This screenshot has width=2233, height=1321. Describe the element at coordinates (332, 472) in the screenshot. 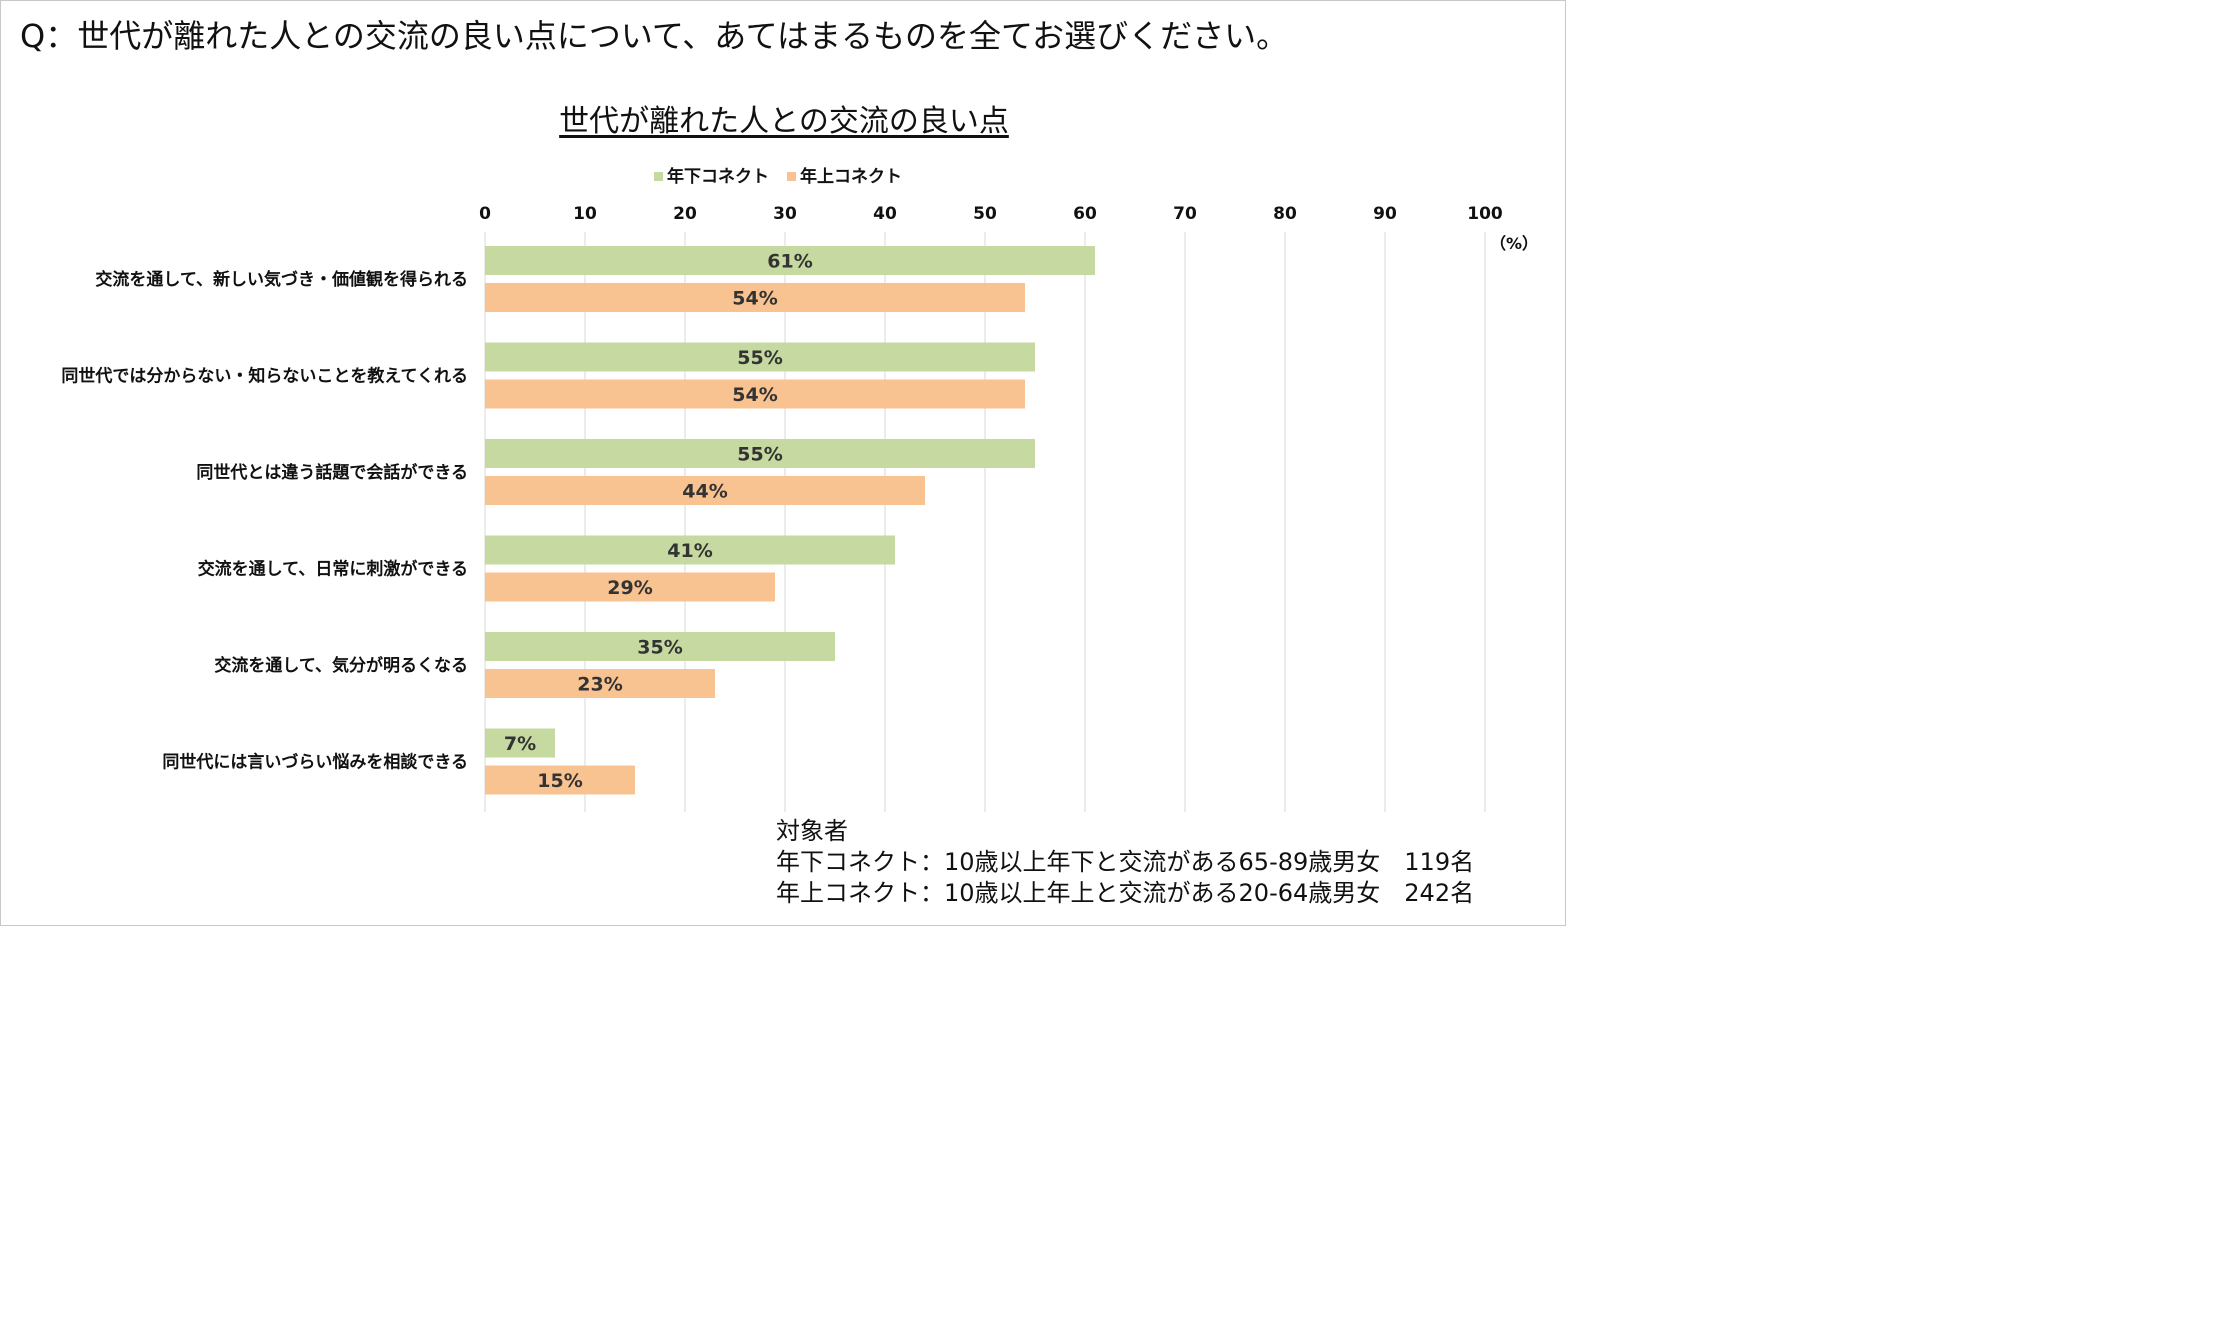

I see `category-label: 同世代とは違う話題で会話ができる` at that location.